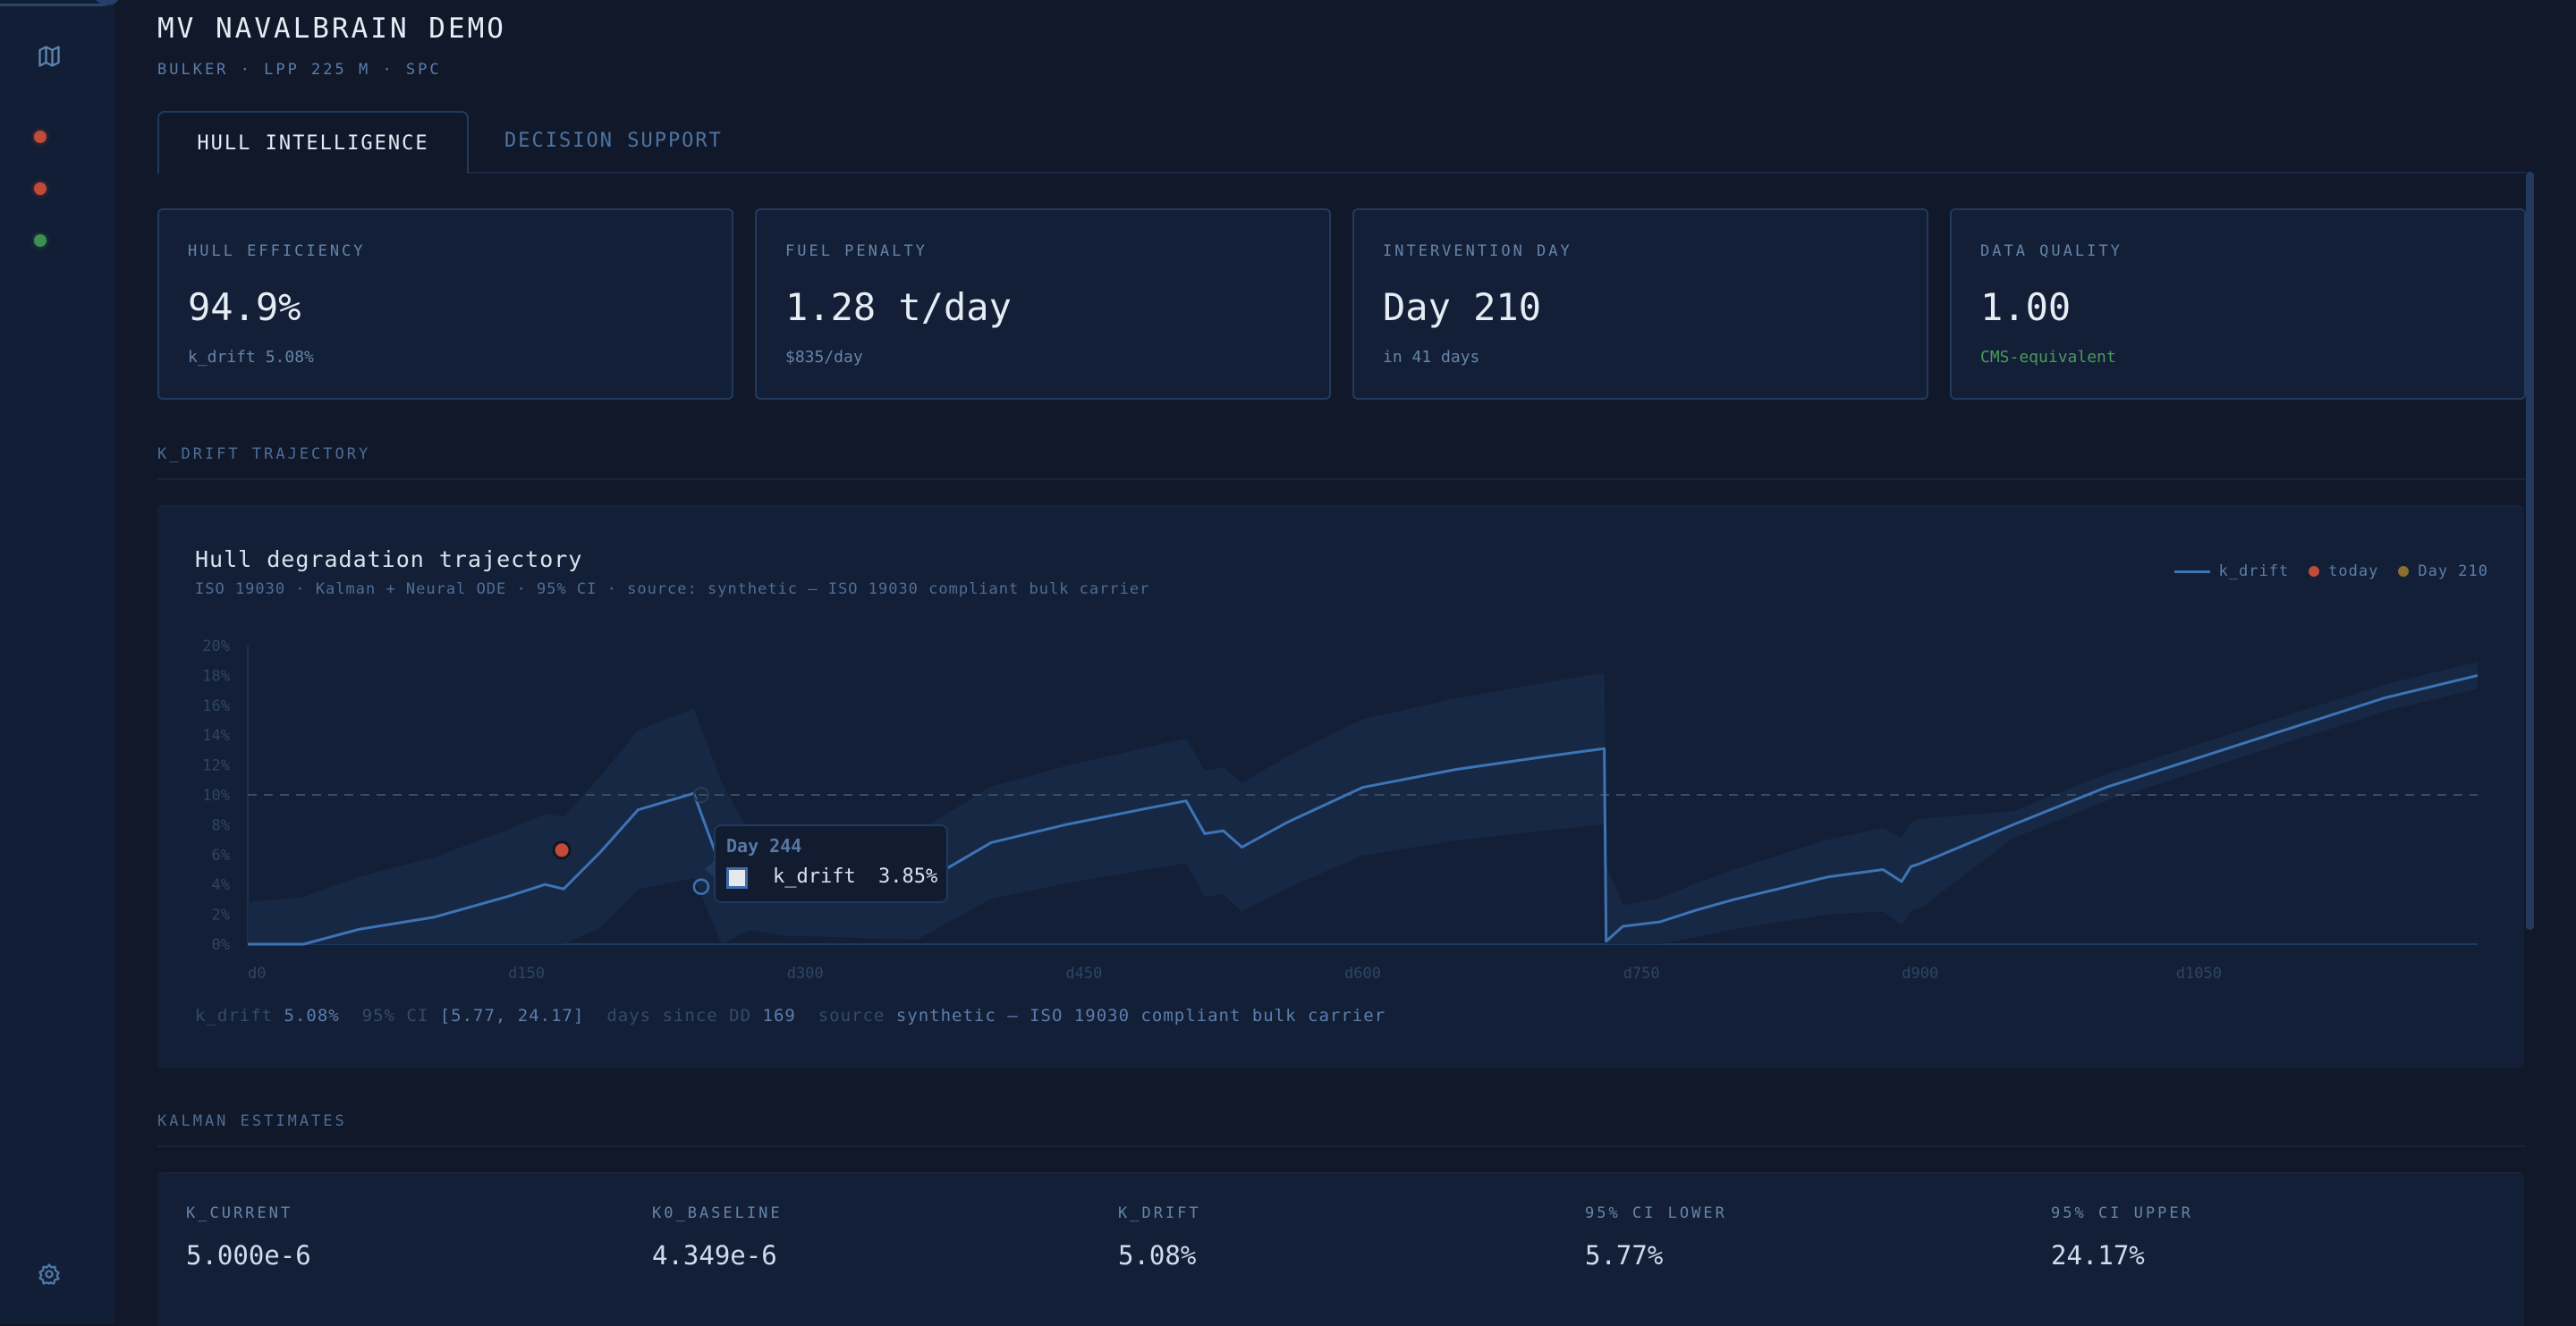 The image size is (2576, 1326). Describe the element at coordinates (826, 863) in the screenshot. I see `chart-tooltip: Day 244 k_drift 3.85%` at that location.